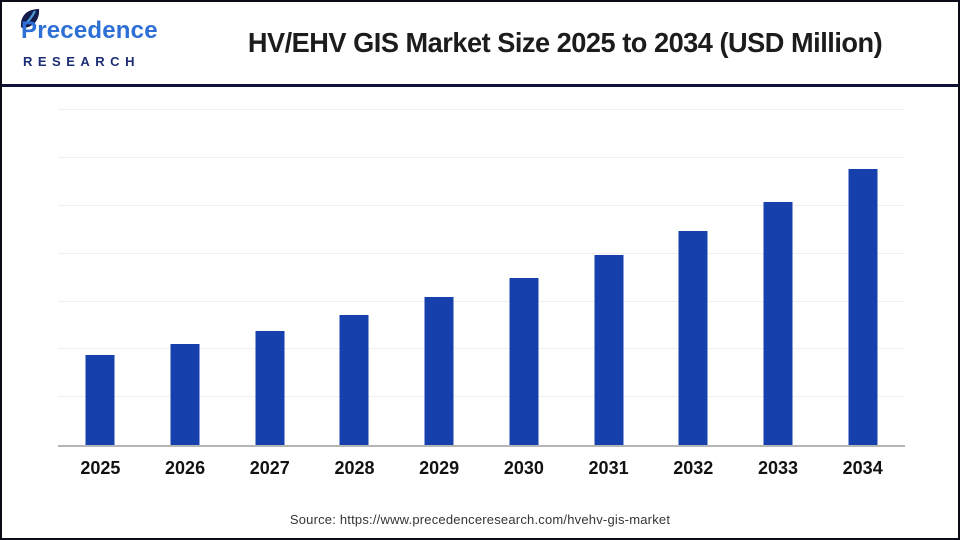 The width and height of the screenshot is (960, 540). I want to click on x-axis-label-2027: 2027, so click(269, 468).